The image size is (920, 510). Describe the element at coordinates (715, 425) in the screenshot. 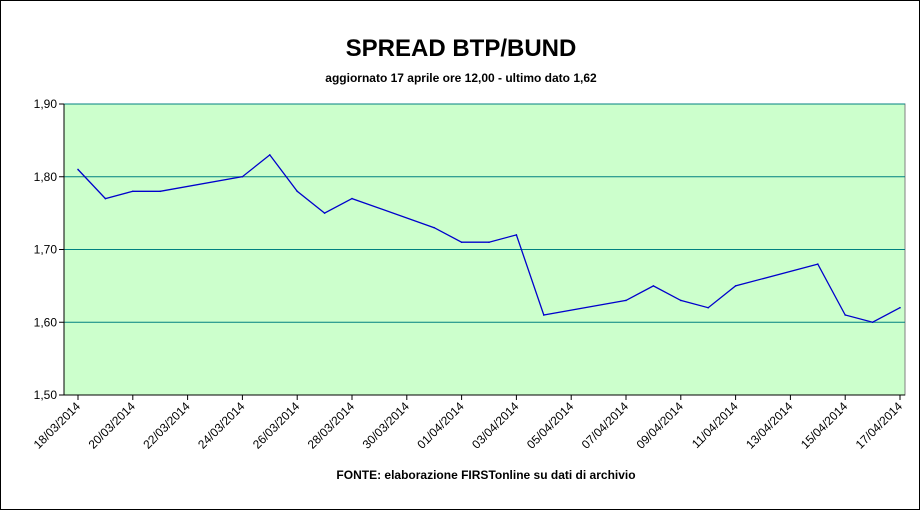

I see `x-tick-label: 11/04/2014` at that location.